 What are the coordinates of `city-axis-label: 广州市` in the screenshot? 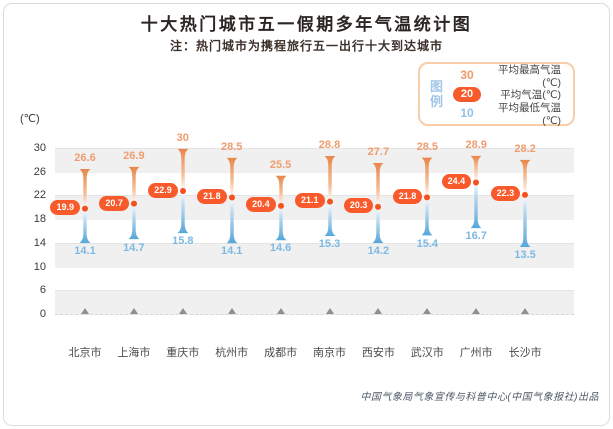 It's located at (476, 353).